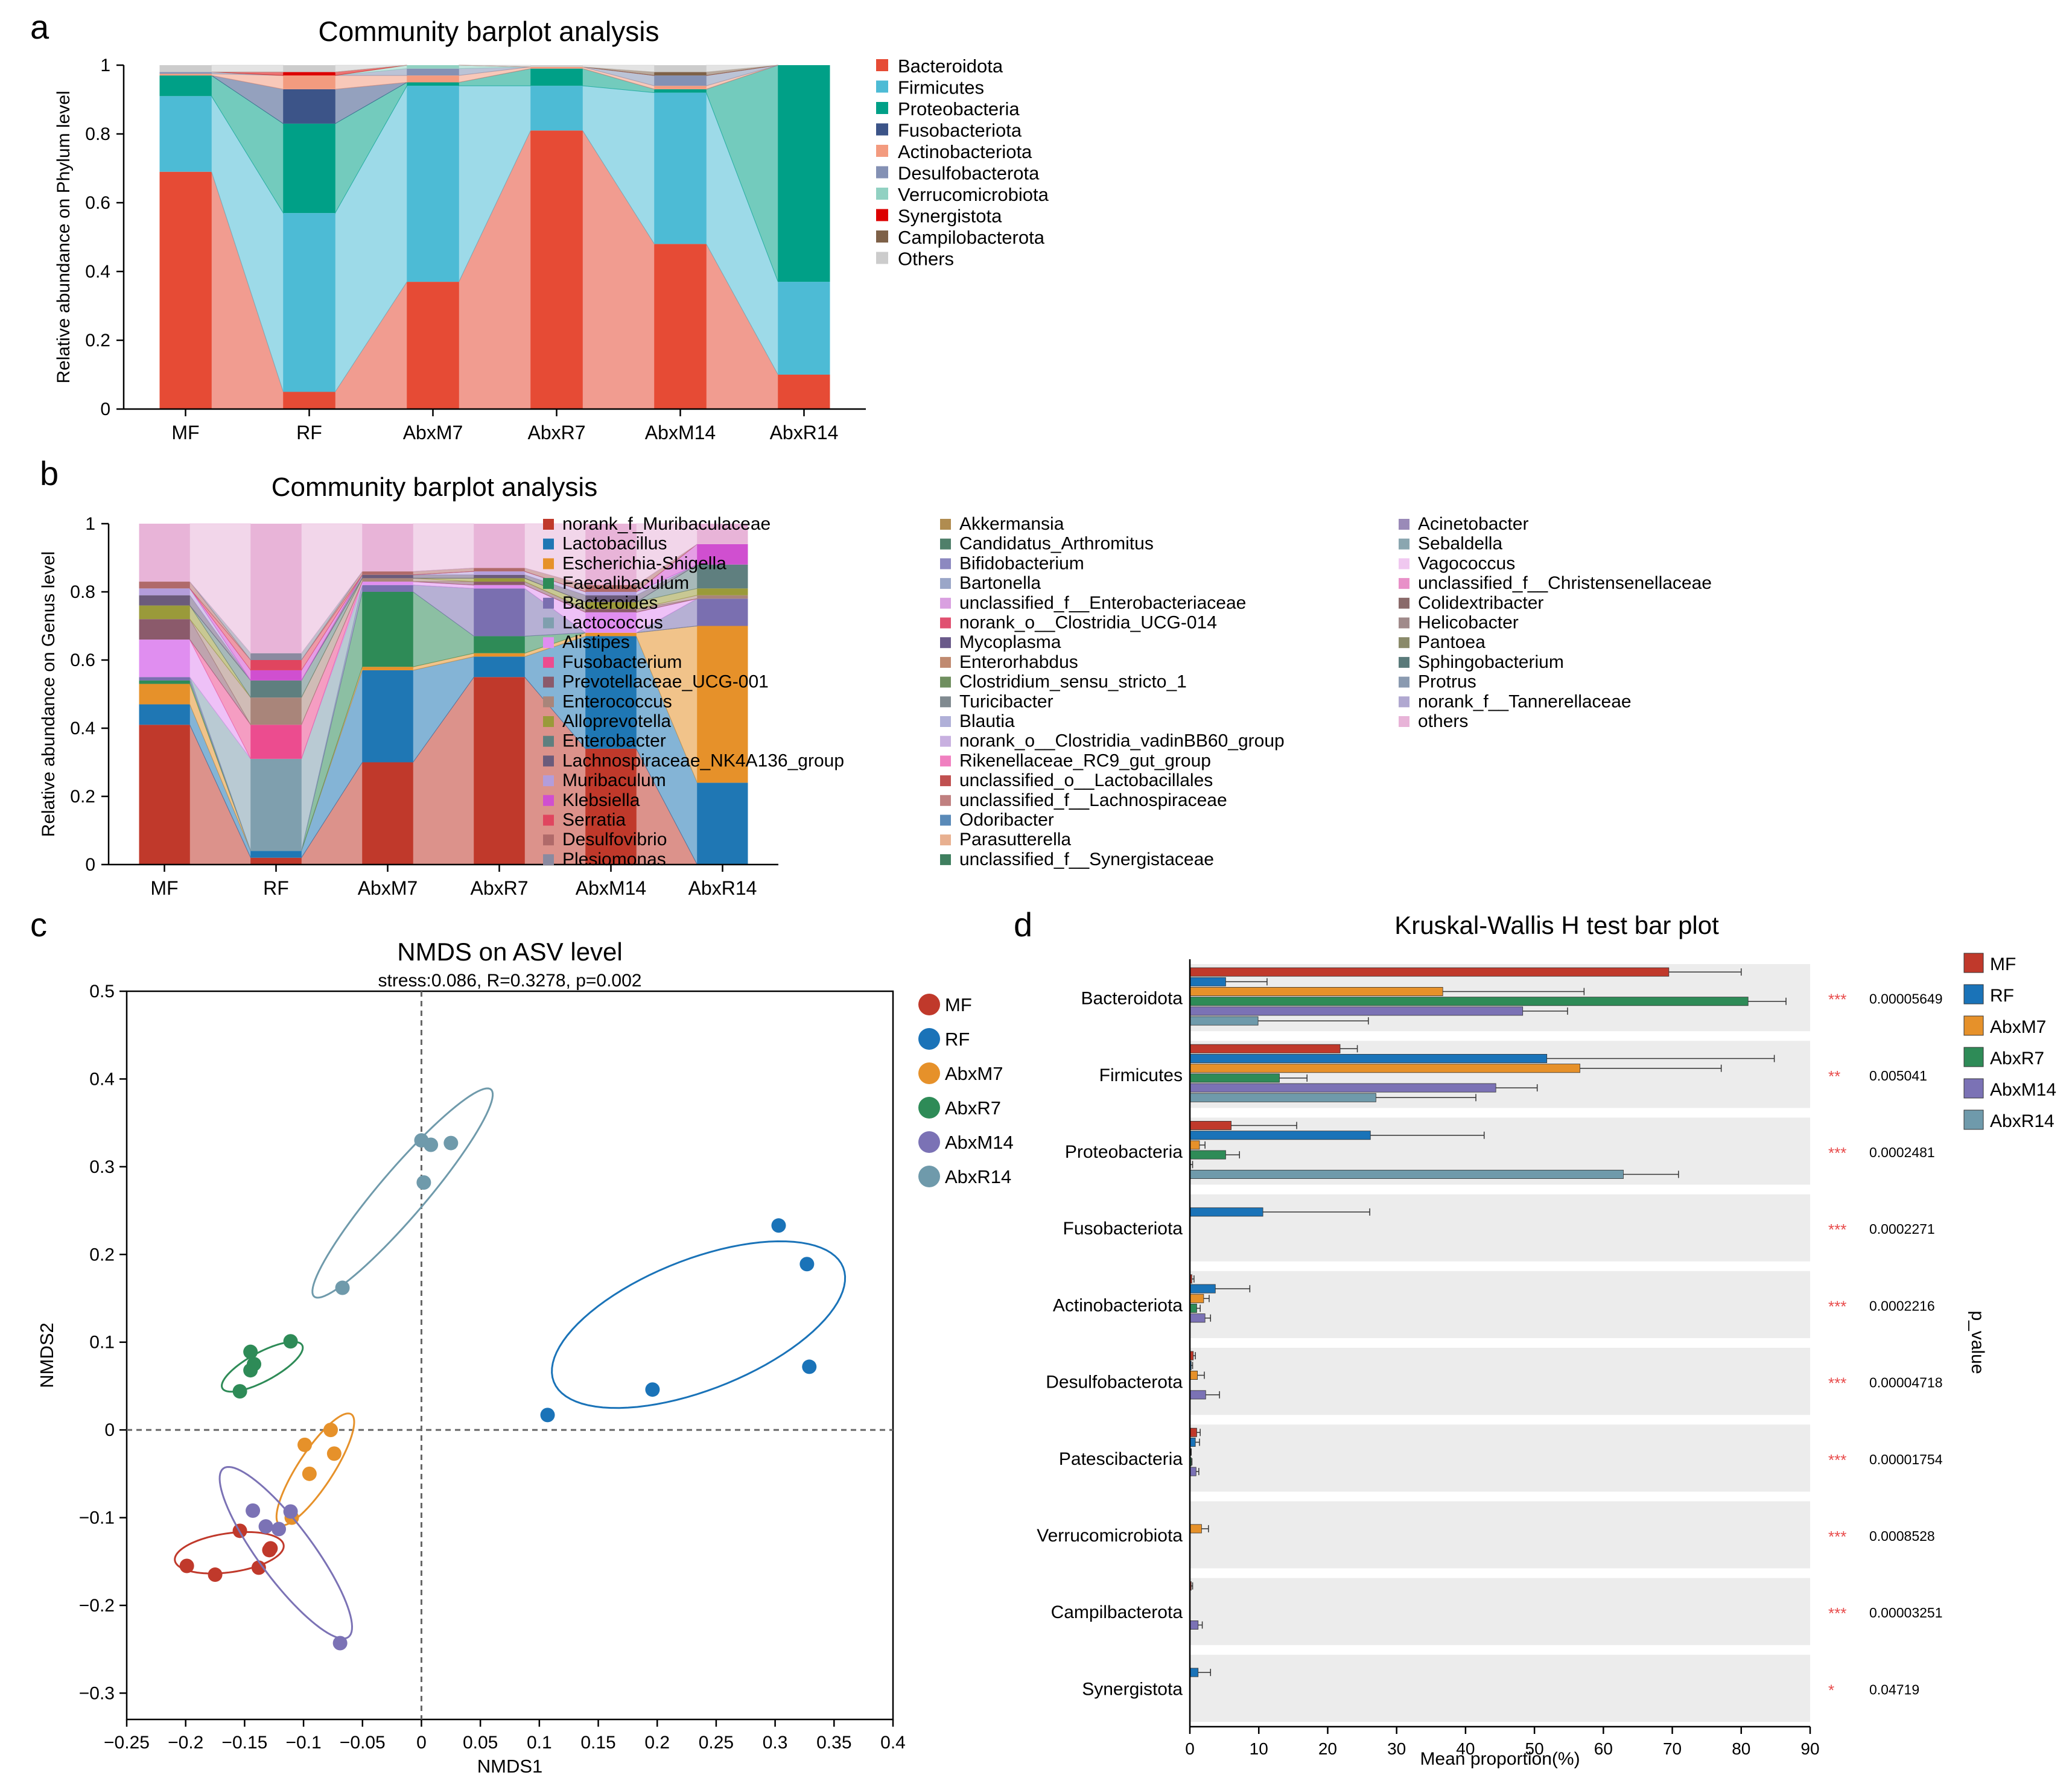 This screenshot has width=2072, height=1784. What do you see at coordinates (1022, 563) in the screenshot?
I see `legend-label-b2-2: Bifidobacterium` at bounding box center [1022, 563].